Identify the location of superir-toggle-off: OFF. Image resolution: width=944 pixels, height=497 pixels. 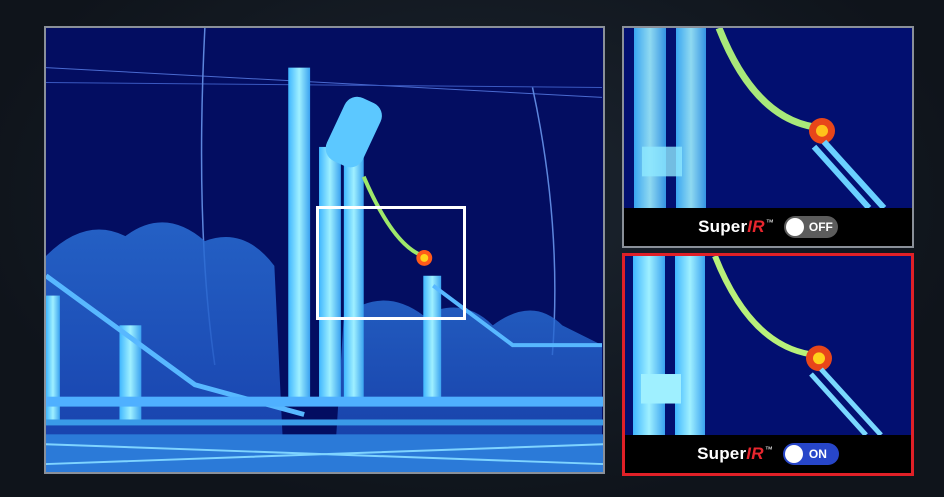
(810, 227).